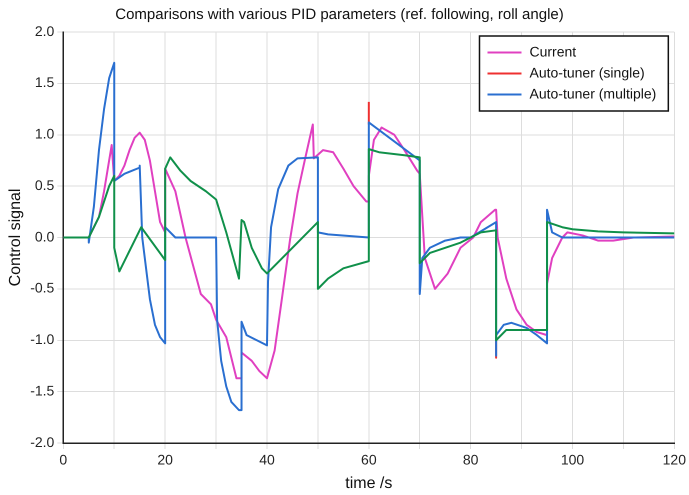 This screenshot has height=495, width=689. Describe the element at coordinates (44, 236) in the screenshot. I see `y-tick-label: 0.0` at that location.